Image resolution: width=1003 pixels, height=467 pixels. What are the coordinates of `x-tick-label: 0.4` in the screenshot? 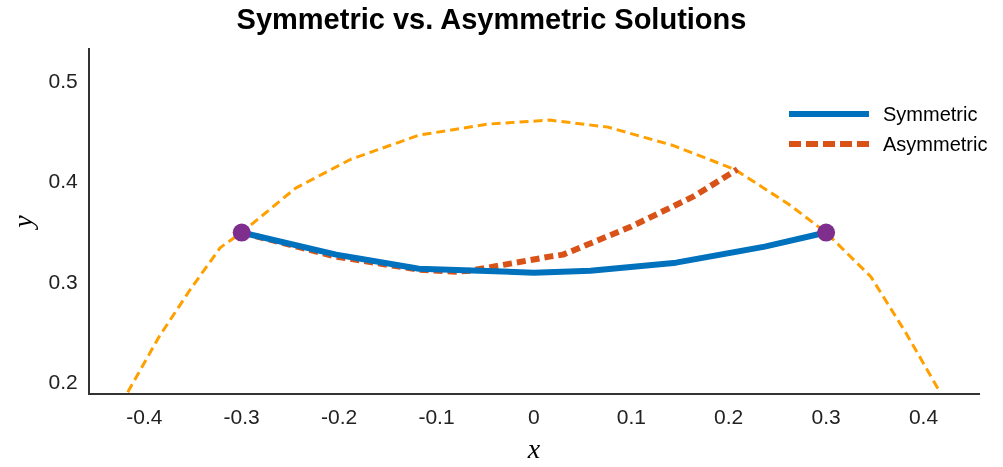 It's located at (923, 416).